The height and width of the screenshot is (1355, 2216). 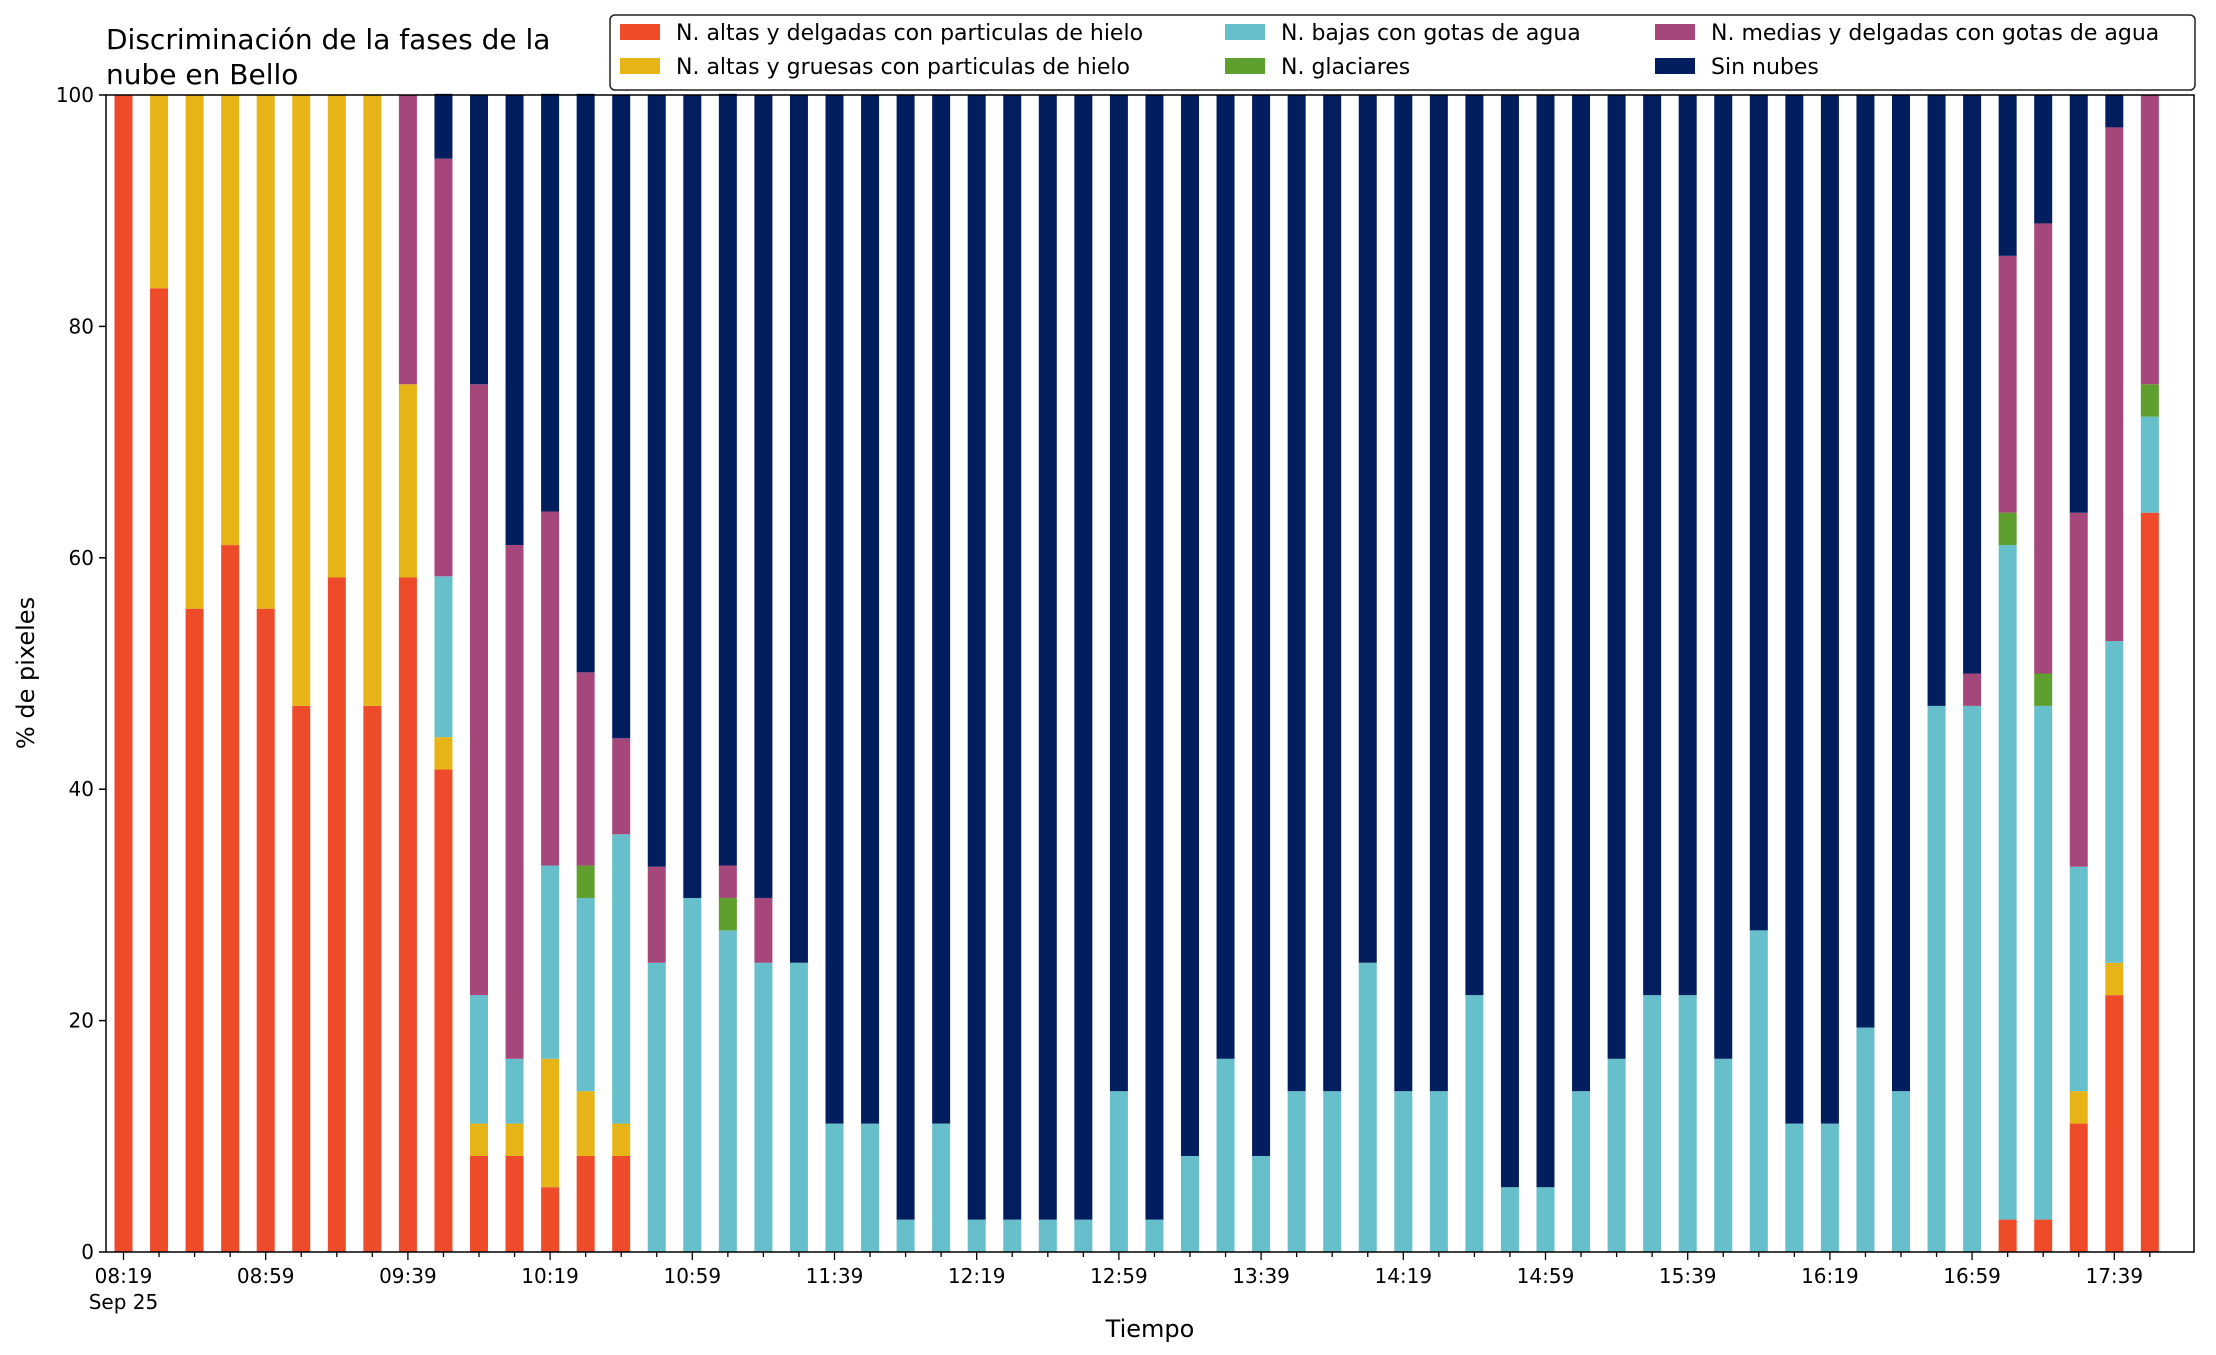 I want to click on x-tick-sublabel: Sep 25, so click(x=124, y=1302).